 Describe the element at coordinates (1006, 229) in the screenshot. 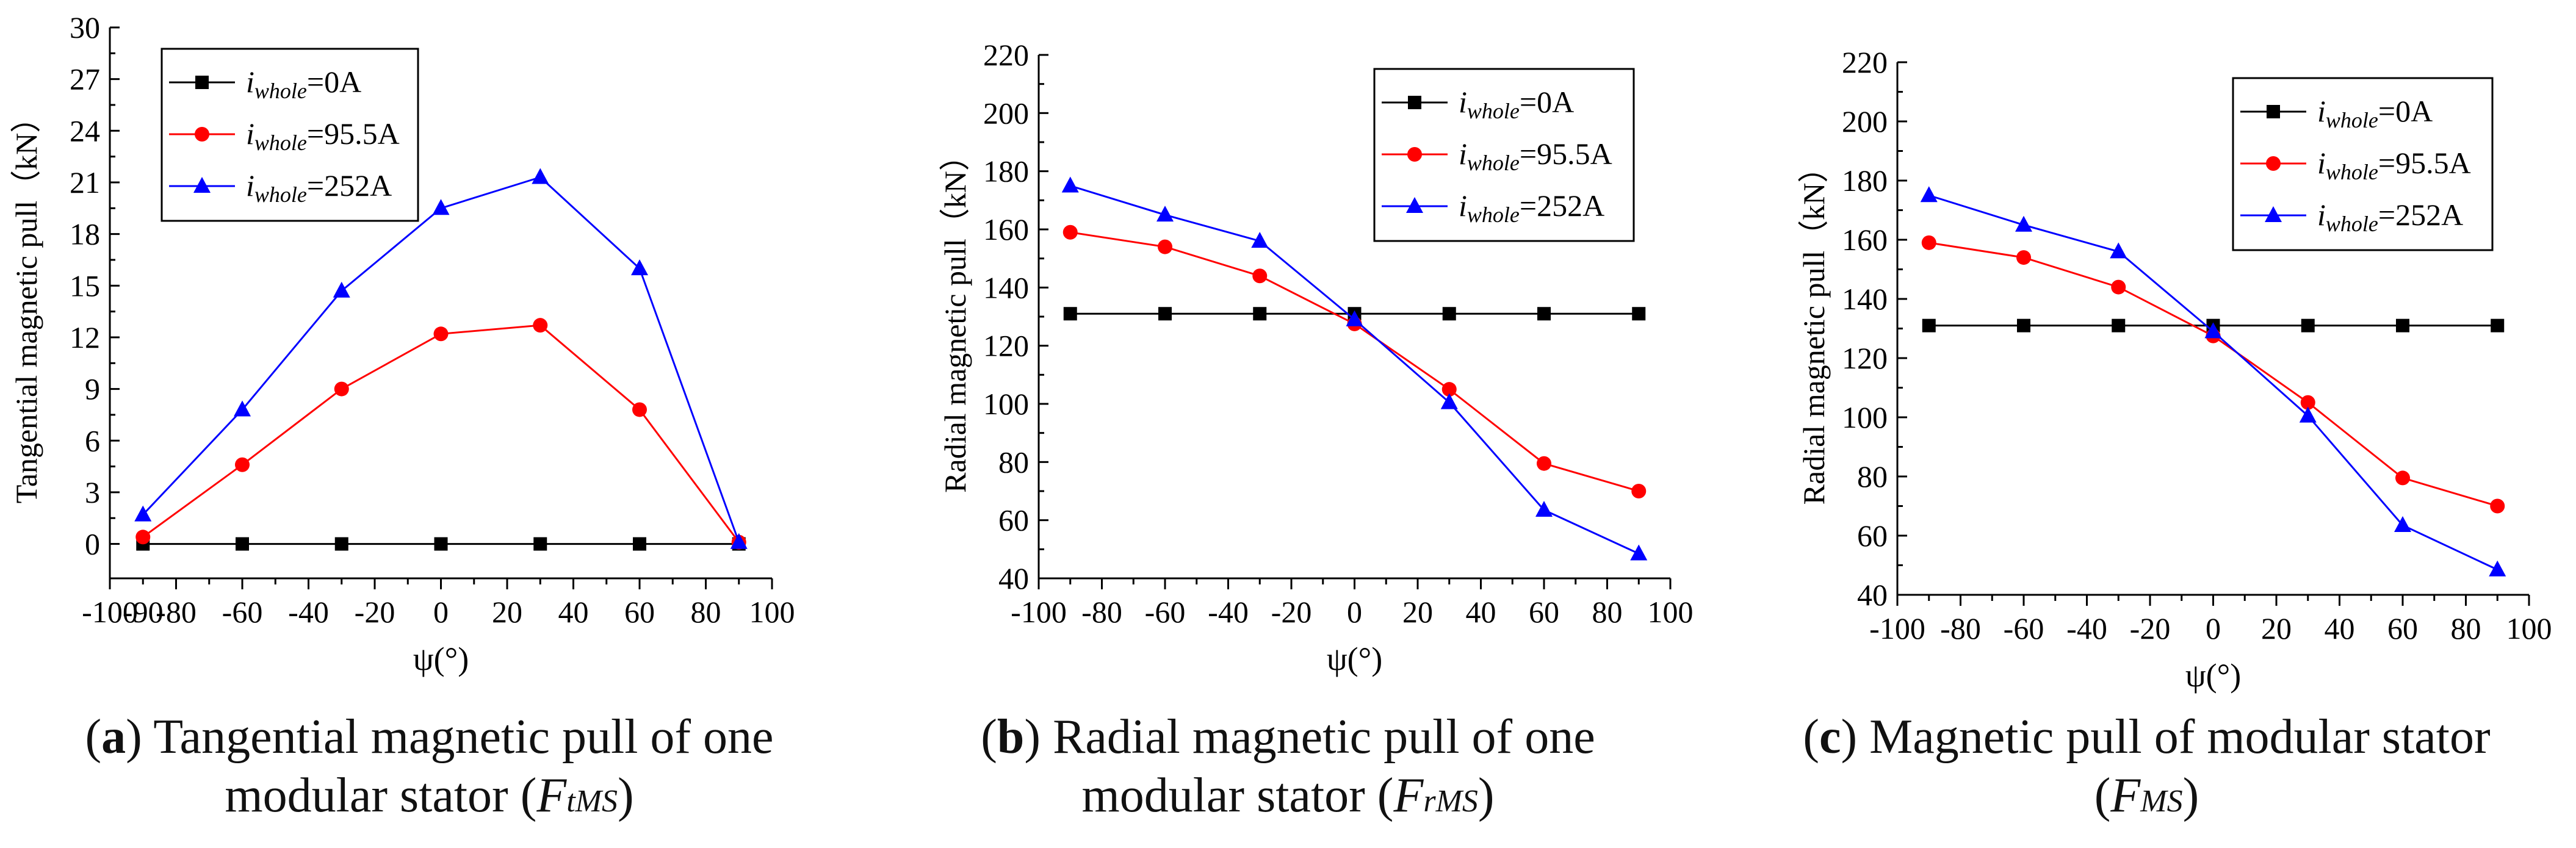

I see `y-tick-label: 160` at that location.